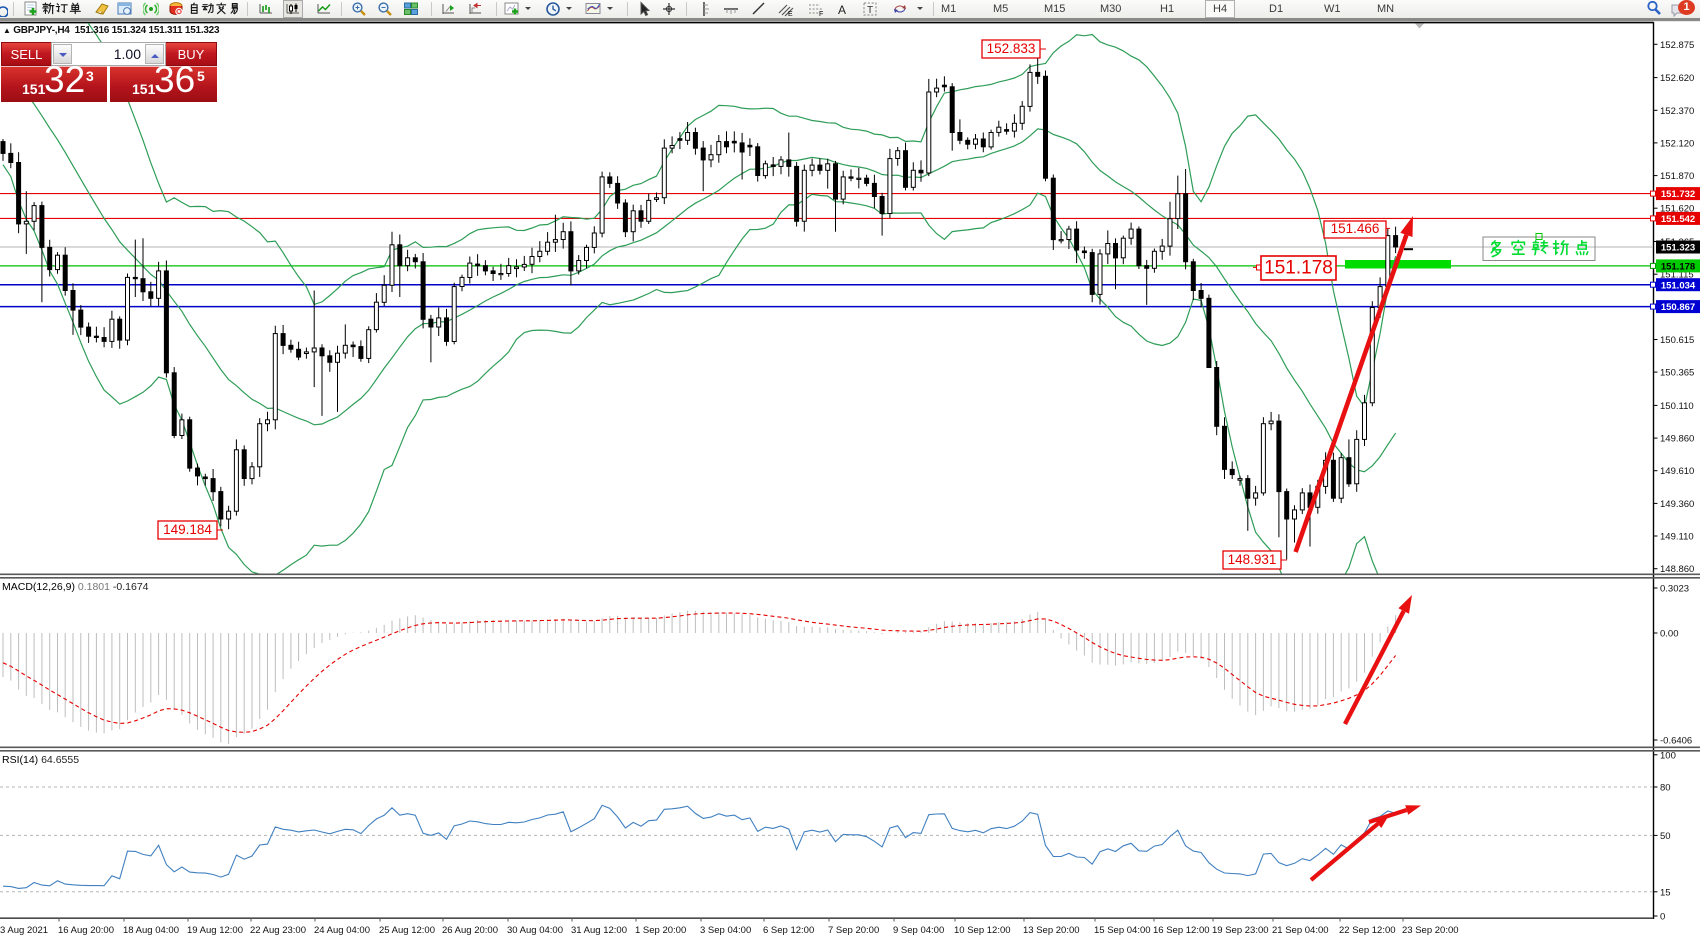 This screenshot has height=936, width=1700. What do you see at coordinates (1677, 569) in the screenshot?
I see `svg-text: 148.860` at bounding box center [1677, 569].